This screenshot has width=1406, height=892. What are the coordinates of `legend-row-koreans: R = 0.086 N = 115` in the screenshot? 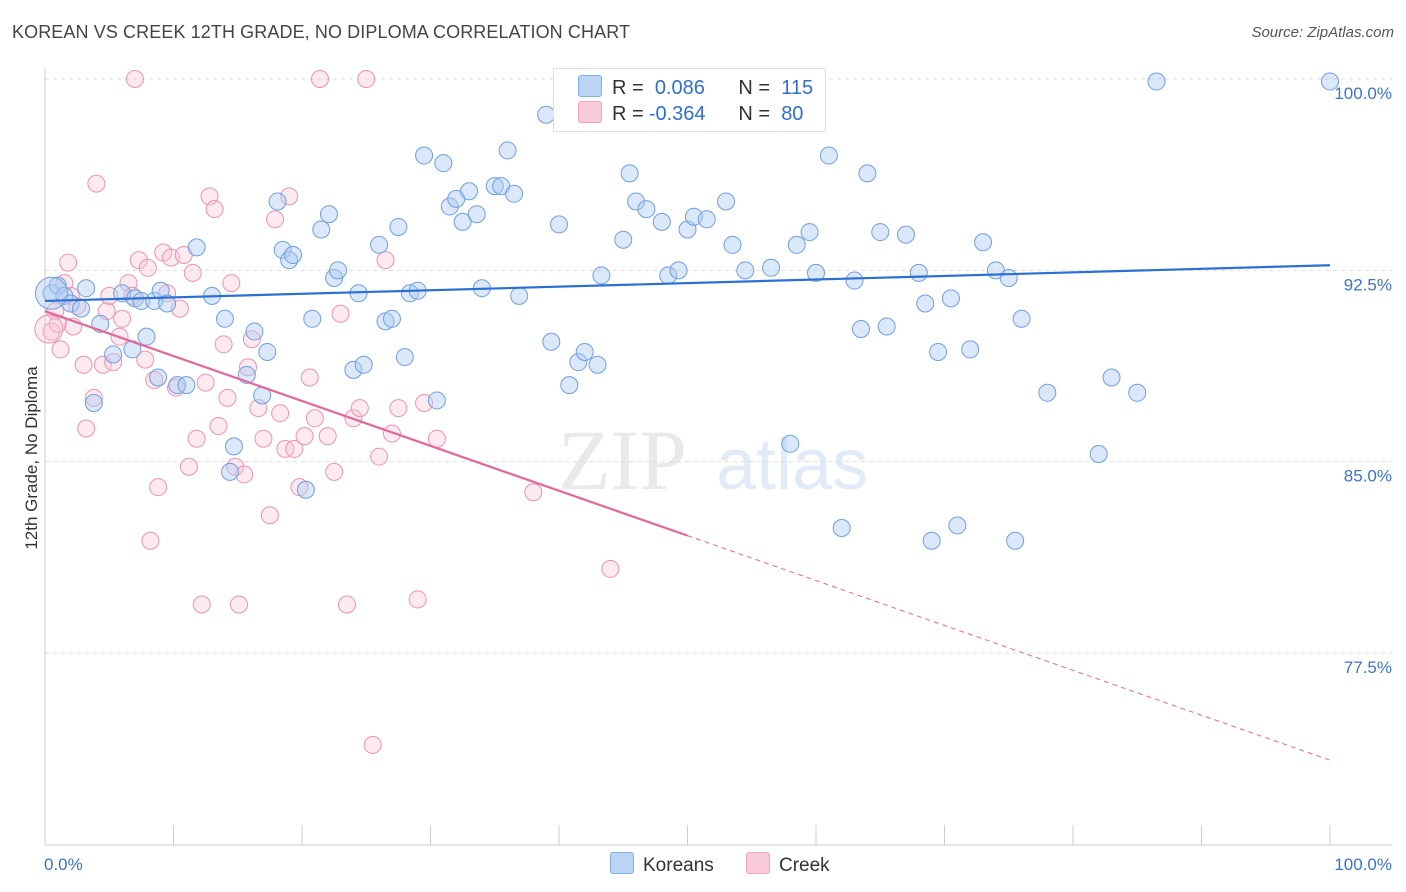 It's located at (695, 88).